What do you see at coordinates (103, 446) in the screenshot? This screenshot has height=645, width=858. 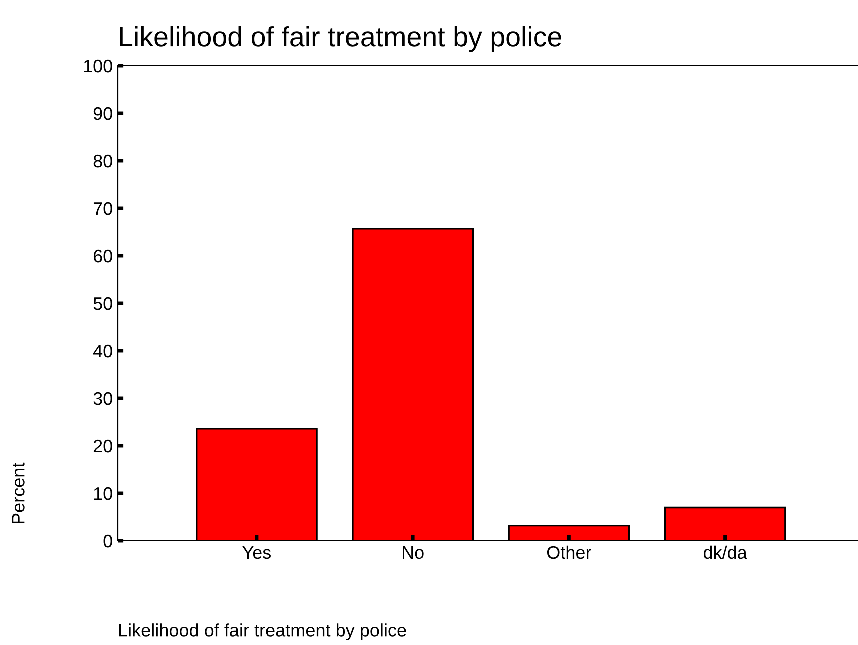 I see `y-tick-label: 20` at bounding box center [103, 446].